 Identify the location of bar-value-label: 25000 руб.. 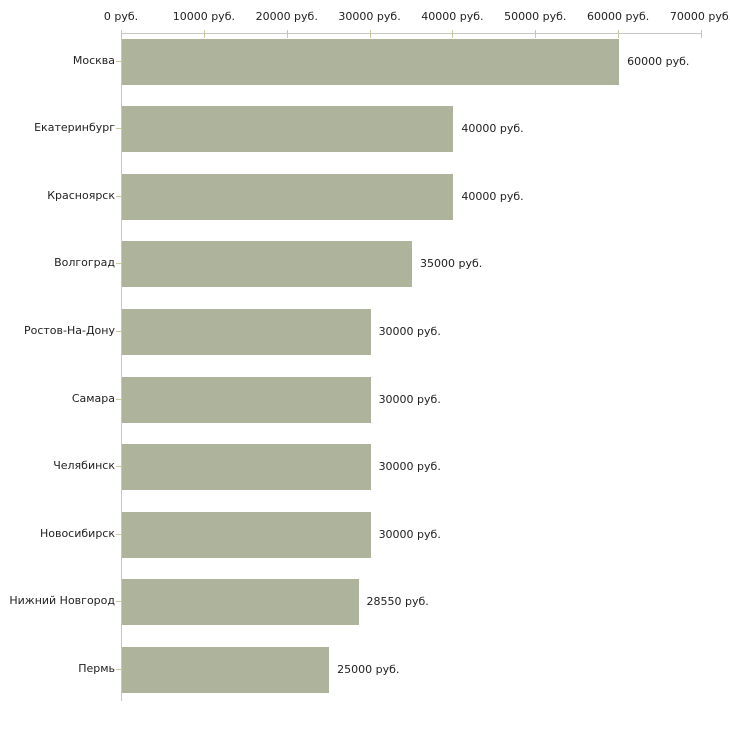
(368, 669).